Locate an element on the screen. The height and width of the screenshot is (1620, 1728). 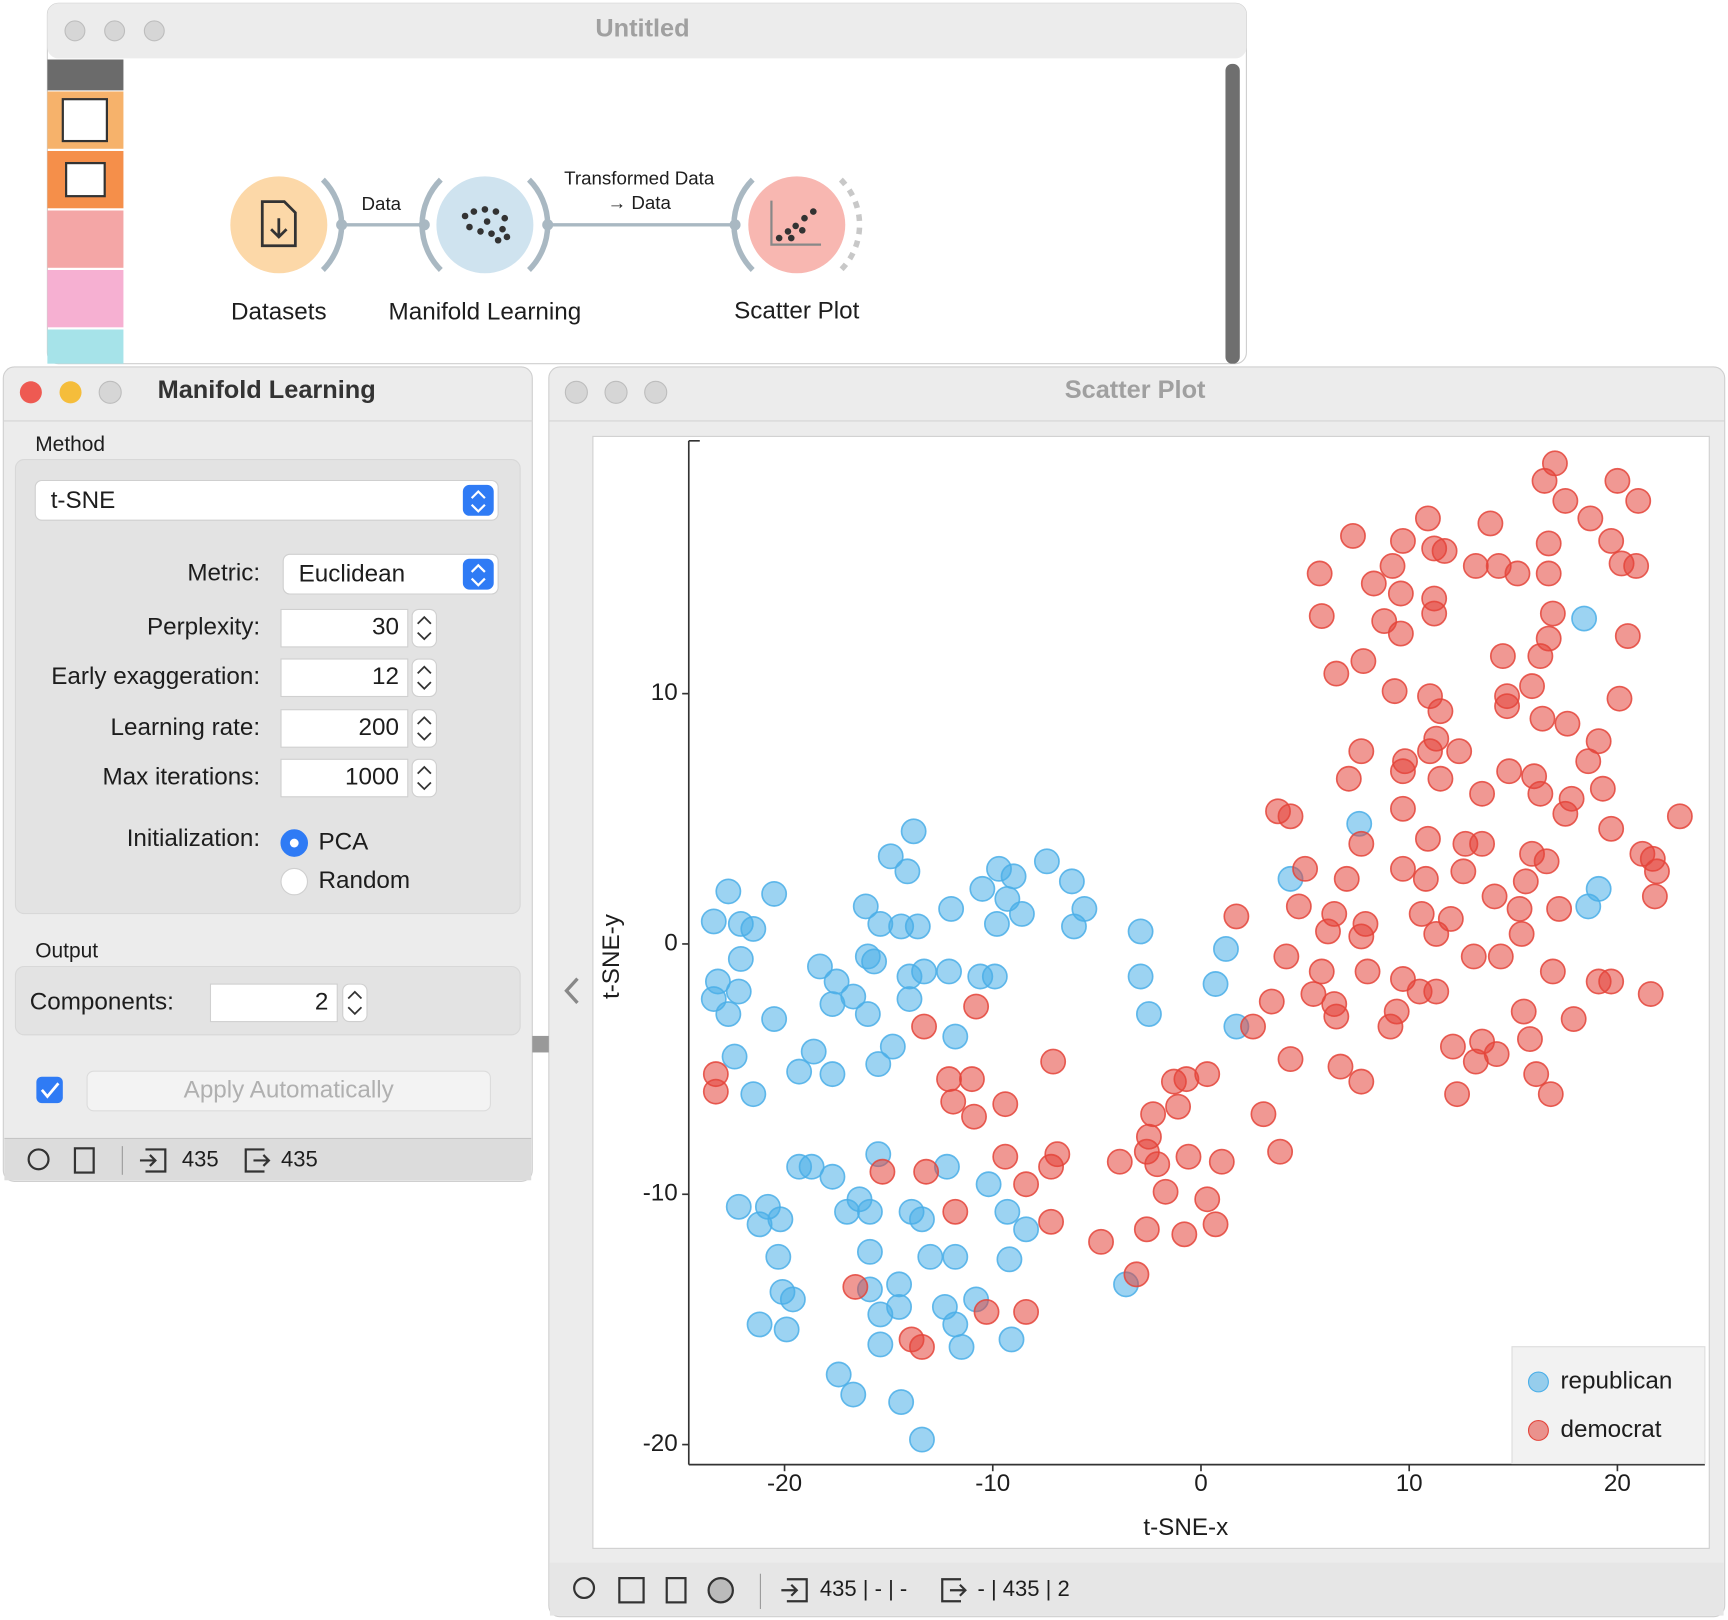
method-combo is located at coordinates (266, 500).